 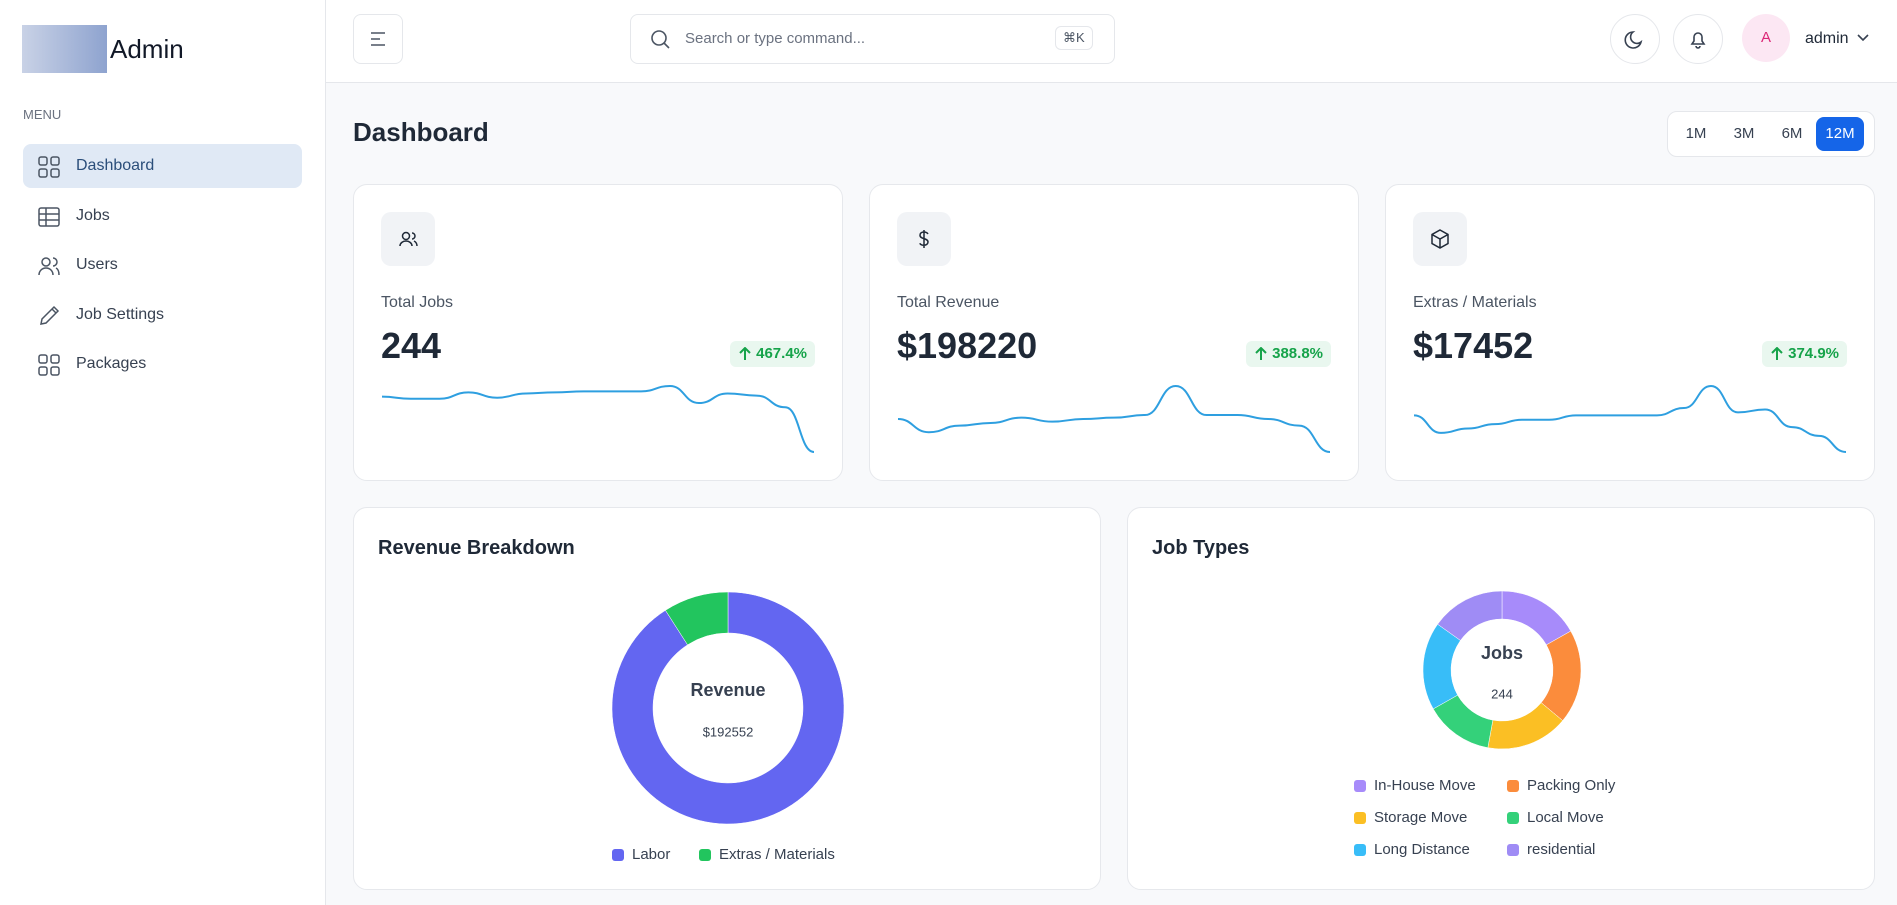 What do you see at coordinates (147, 49) in the screenshot?
I see `brand: Admin` at bounding box center [147, 49].